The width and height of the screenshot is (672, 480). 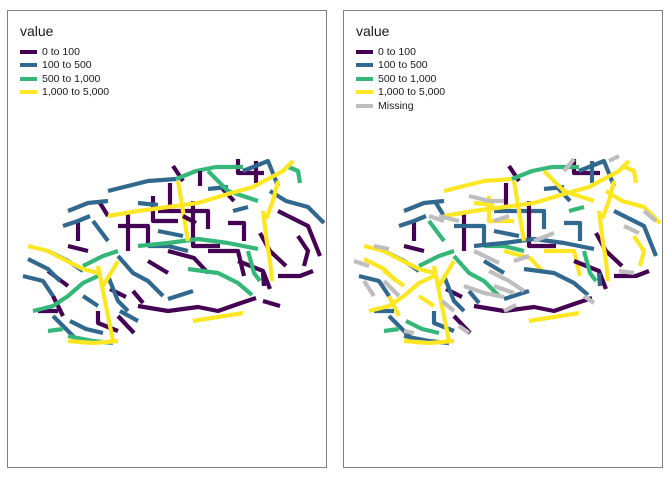 What do you see at coordinates (400, 106) in the screenshot?
I see `legend-item: Missing` at bounding box center [400, 106].